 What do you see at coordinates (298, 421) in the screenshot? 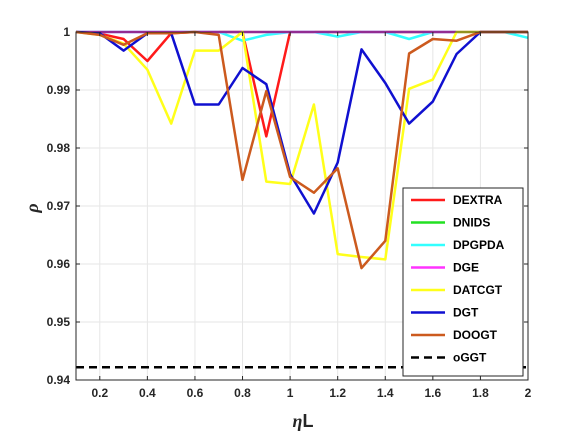
I see `x-axis-label-symbol: η` at bounding box center [298, 421].